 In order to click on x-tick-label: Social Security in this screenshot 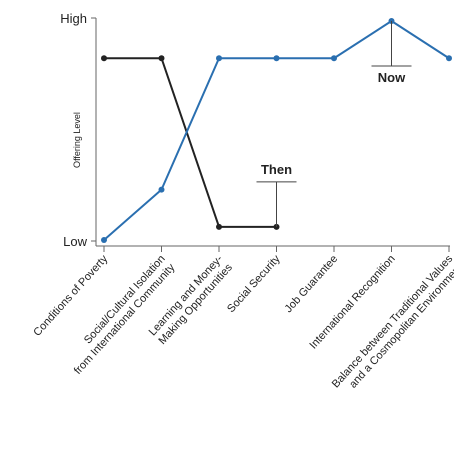, I will do `click(254, 284)`.